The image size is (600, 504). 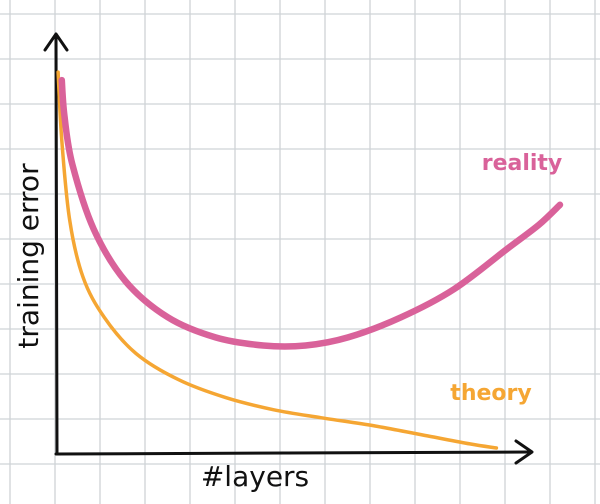 What do you see at coordinates (524, 452) in the screenshot?
I see `x-axis-arrowhead` at bounding box center [524, 452].